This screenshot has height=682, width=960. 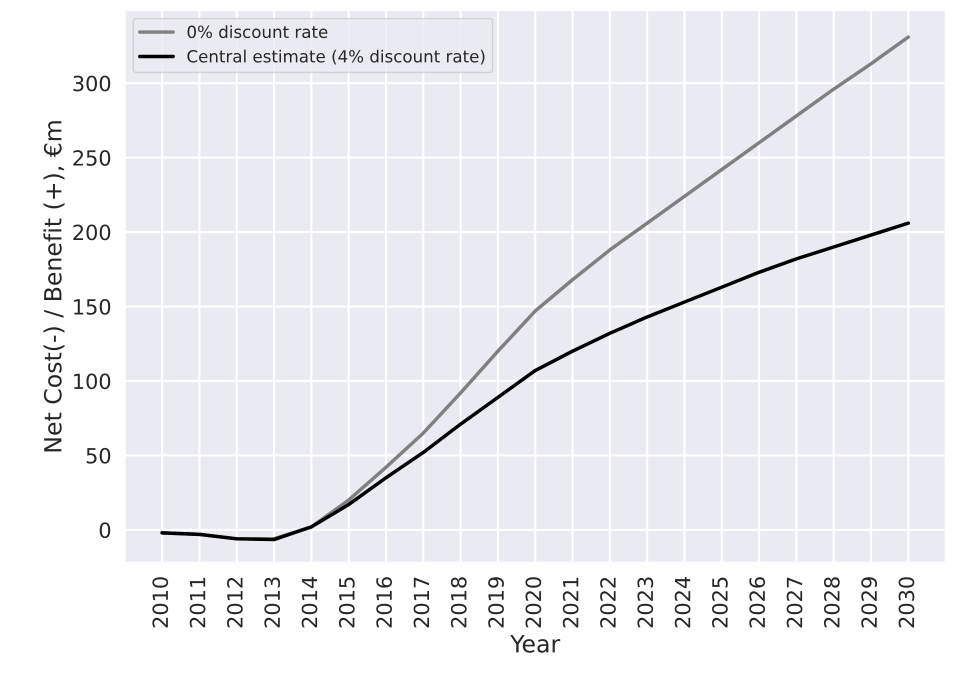 I want to click on x-tick-label: 2027, so click(x=794, y=603).